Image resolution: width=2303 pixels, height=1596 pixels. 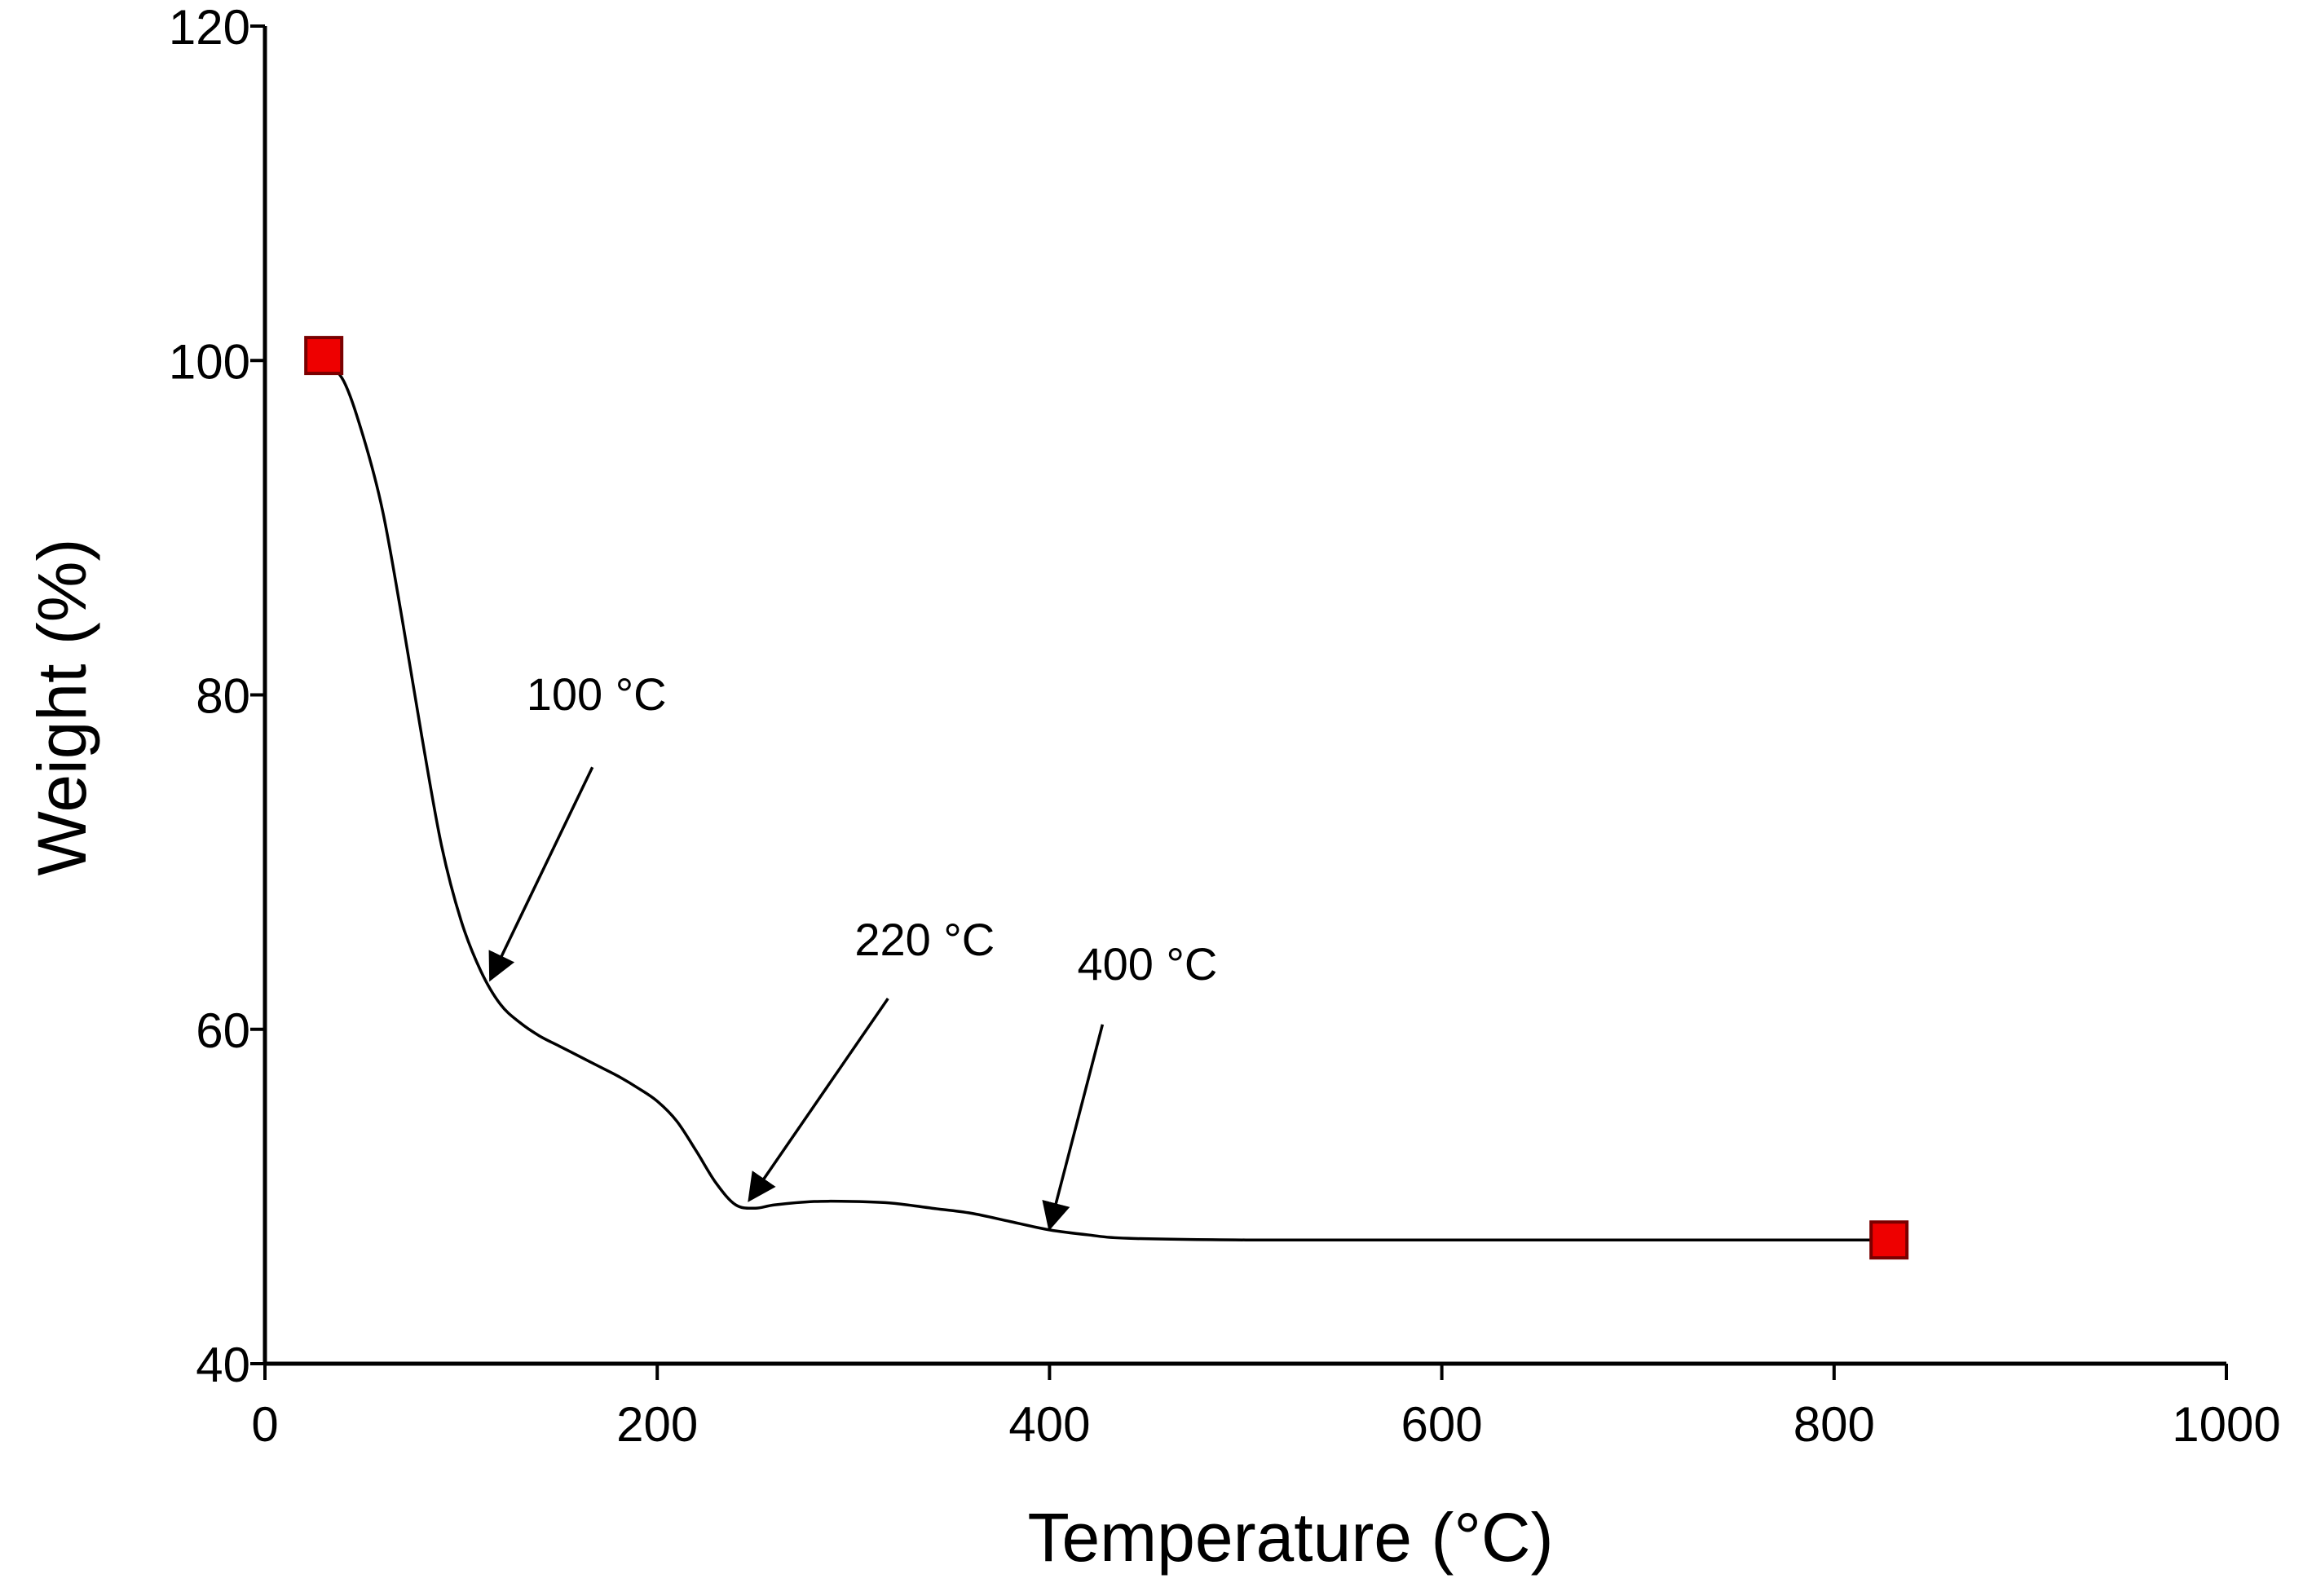 I want to click on y-tick-label: 60, so click(x=223, y=1030).